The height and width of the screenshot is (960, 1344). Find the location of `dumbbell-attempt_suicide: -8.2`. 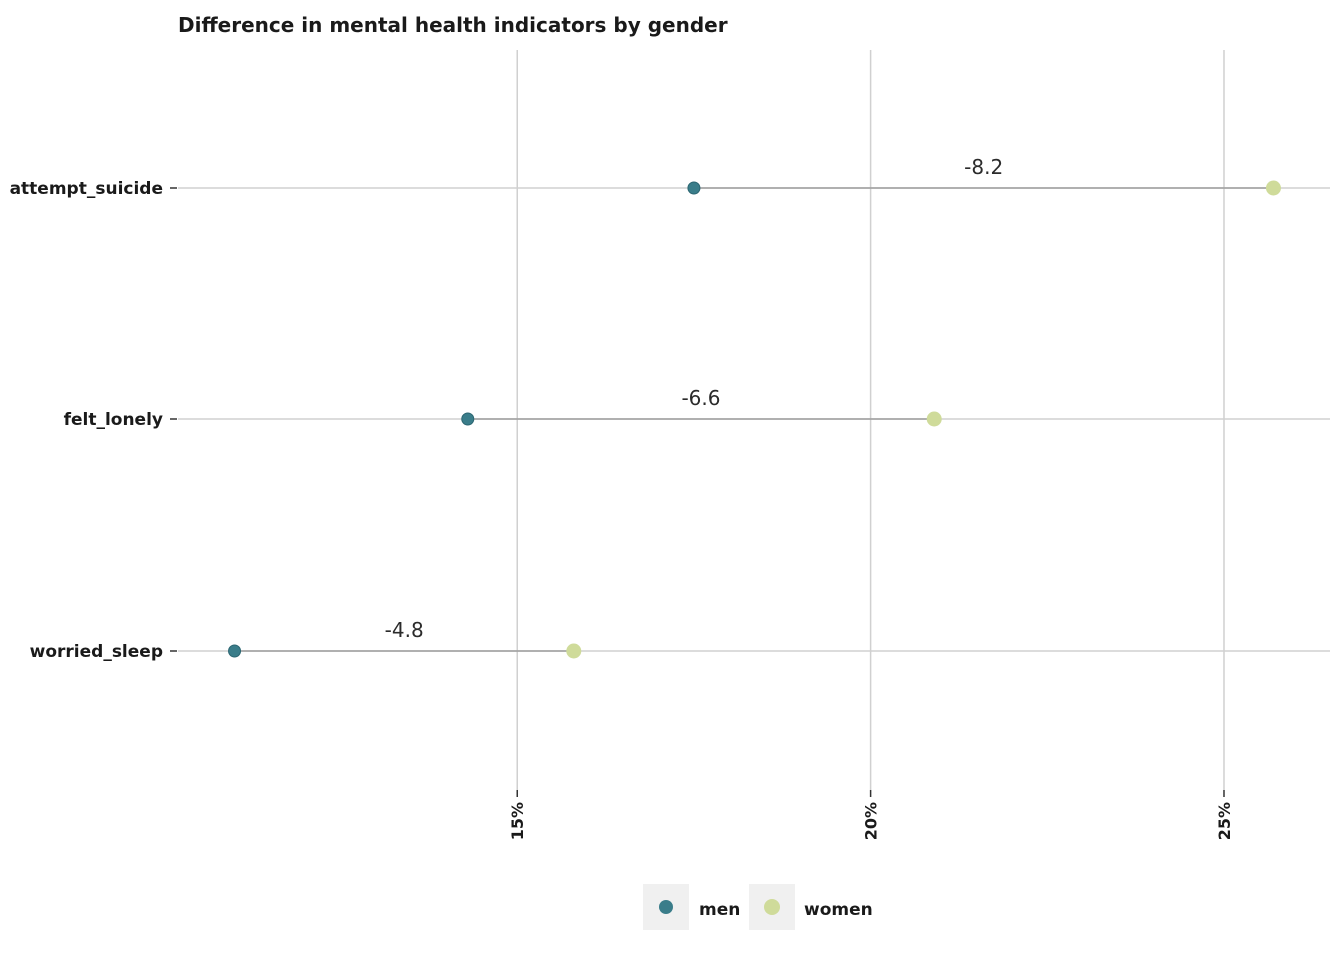

dumbbell-attempt_suicide: -8.2 is located at coordinates (984, 175).